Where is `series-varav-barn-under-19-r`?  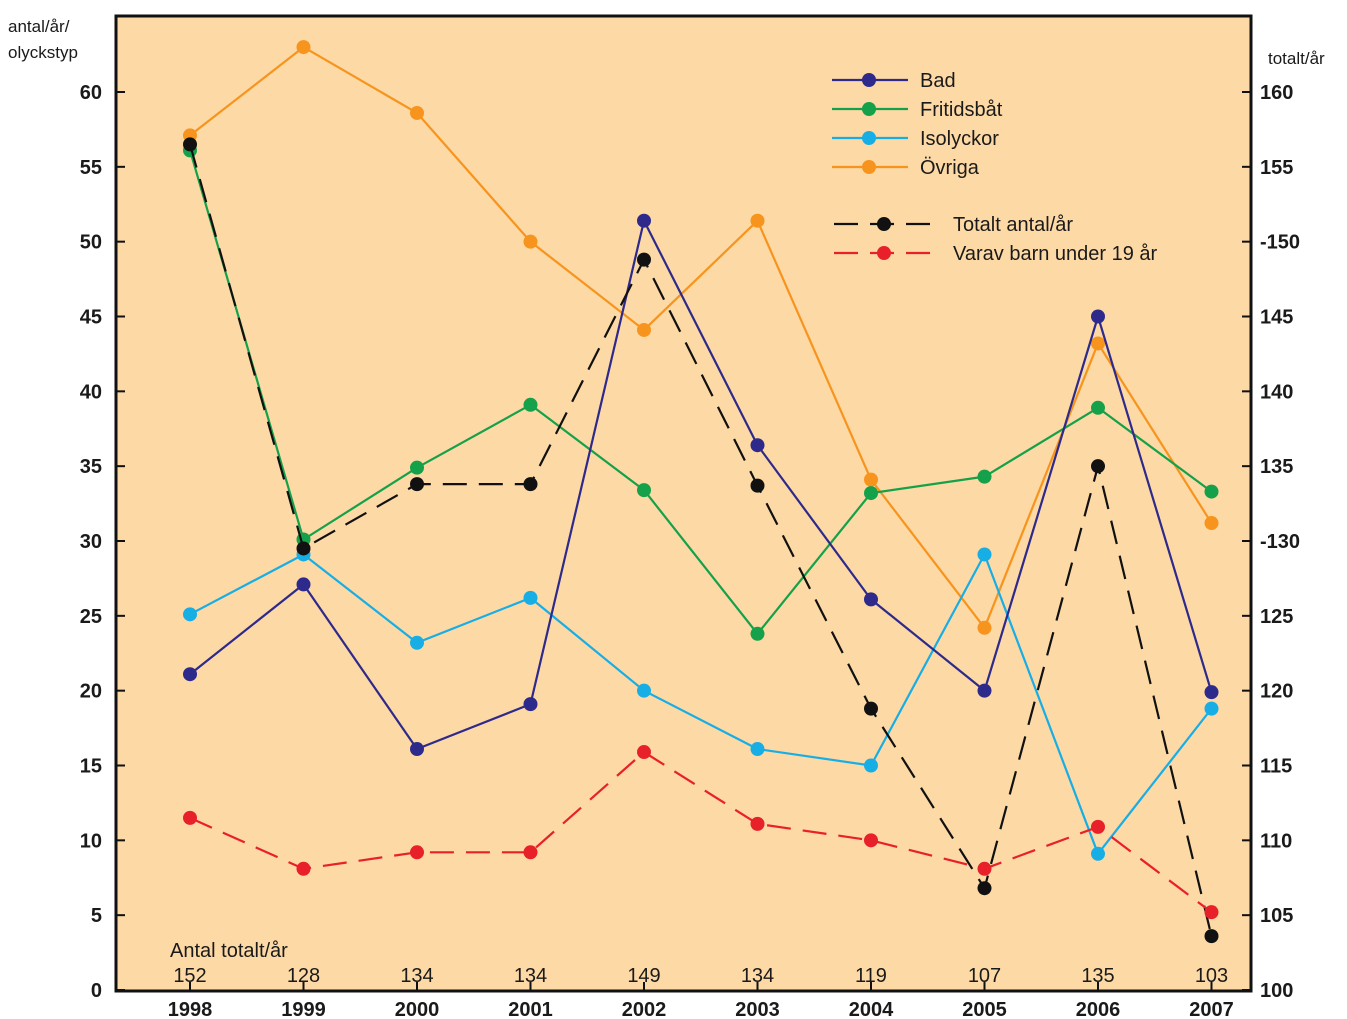 series-varav-barn-under-19-r is located at coordinates (701, 832).